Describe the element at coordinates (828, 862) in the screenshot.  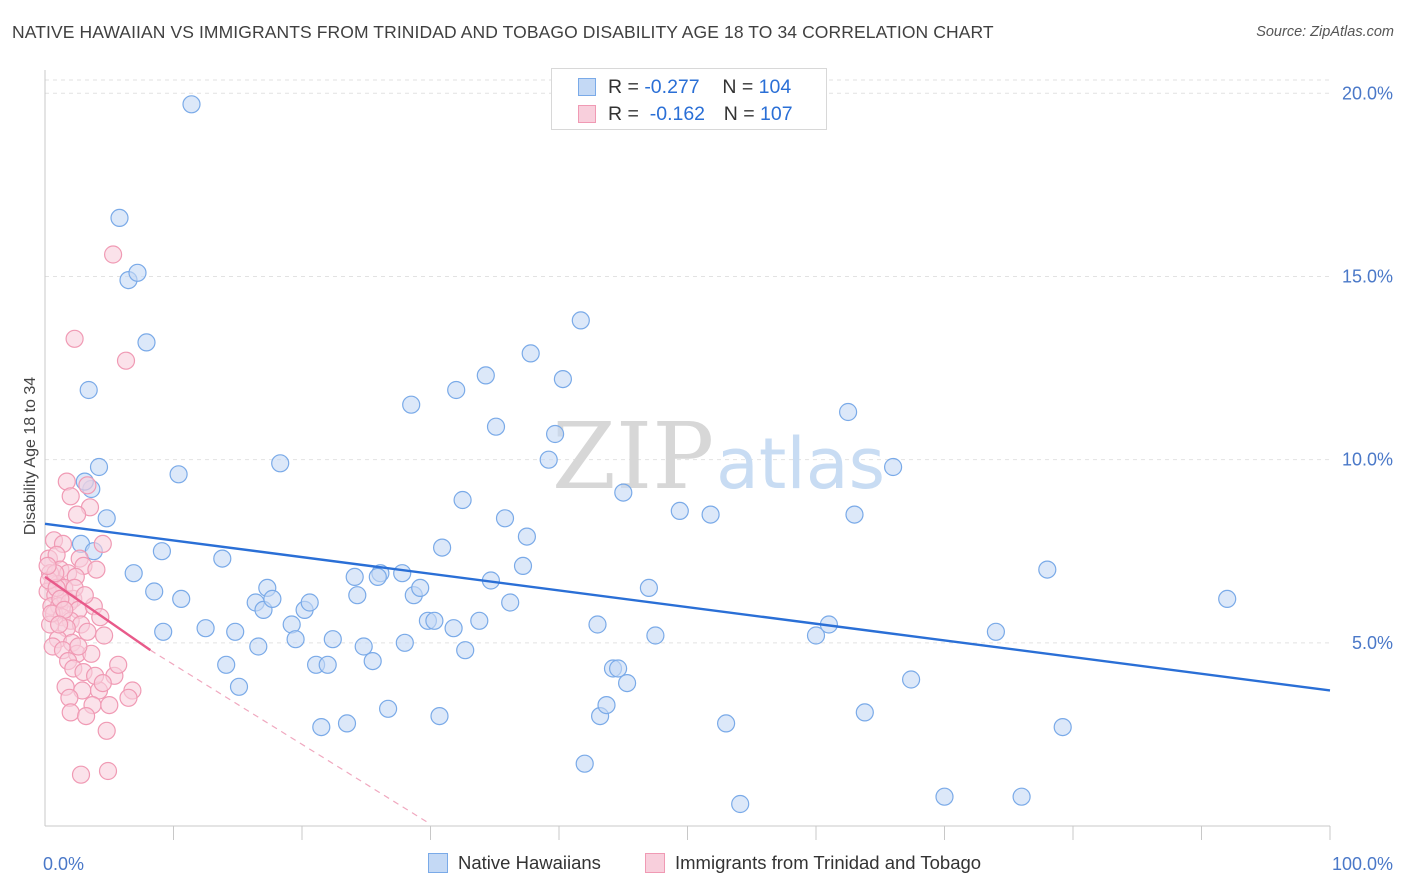
I see `bottom-legend-label: Immigrants from Trinidad and Tobago` at that location.